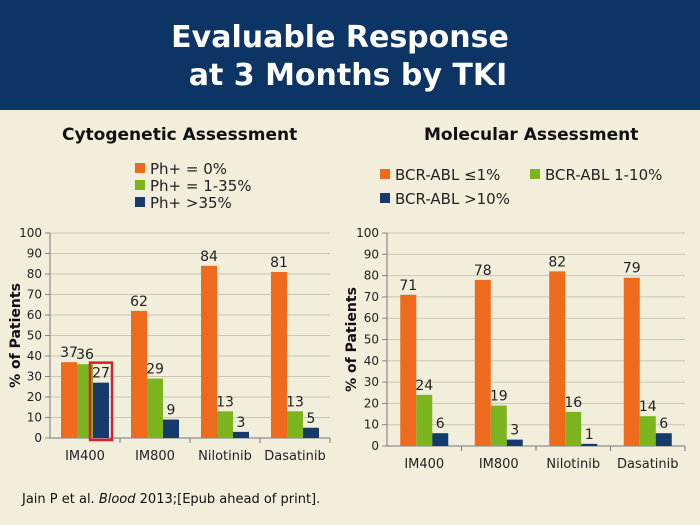  Describe the element at coordinates (648, 407) in the screenshot. I see `mol-data-label: 14` at that location.